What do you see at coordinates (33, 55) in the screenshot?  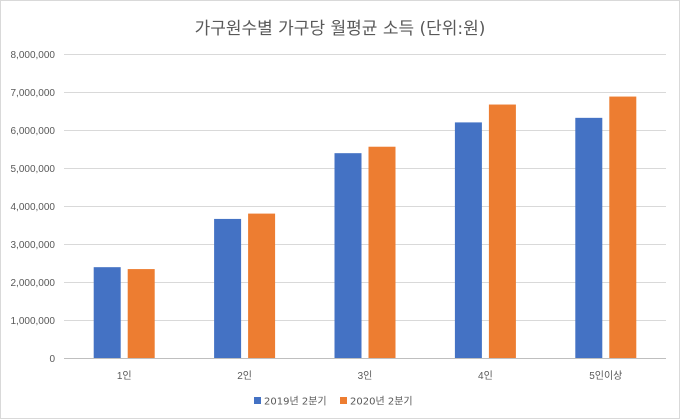 I see `y-tick-label: 8,000,000` at bounding box center [33, 55].